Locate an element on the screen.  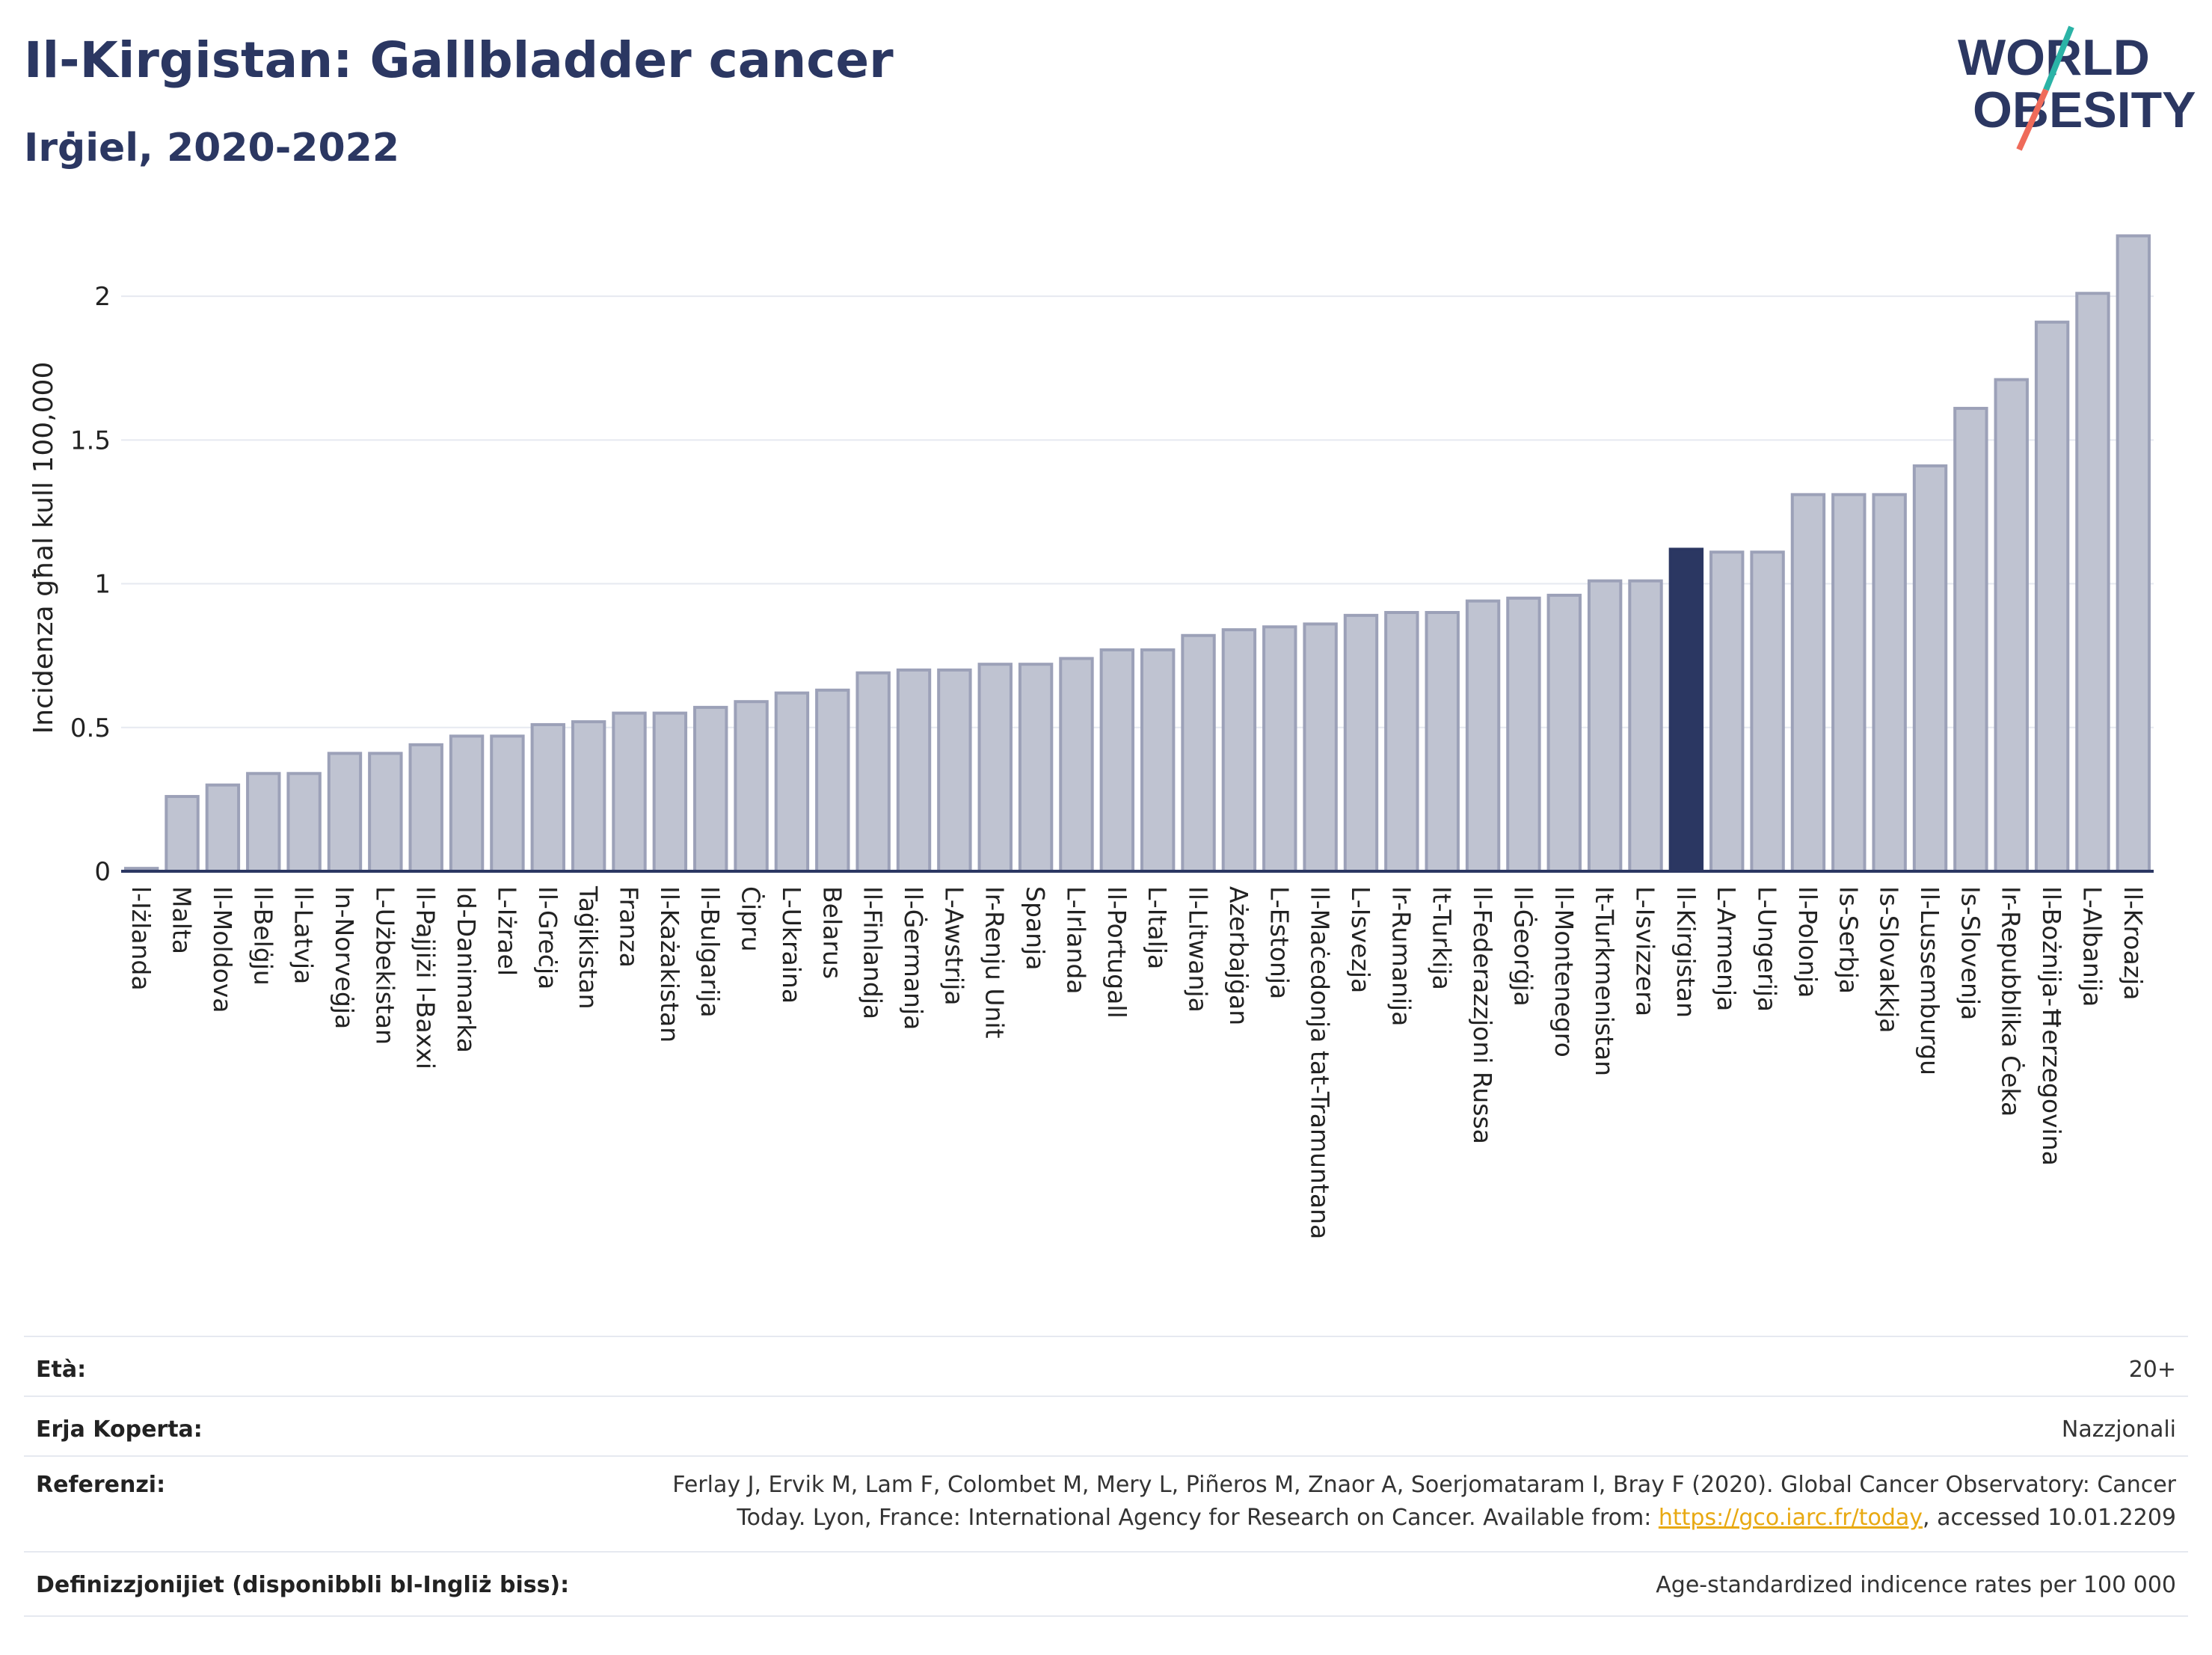
y-tick-label: 1.5 is located at coordinates (90, 440).